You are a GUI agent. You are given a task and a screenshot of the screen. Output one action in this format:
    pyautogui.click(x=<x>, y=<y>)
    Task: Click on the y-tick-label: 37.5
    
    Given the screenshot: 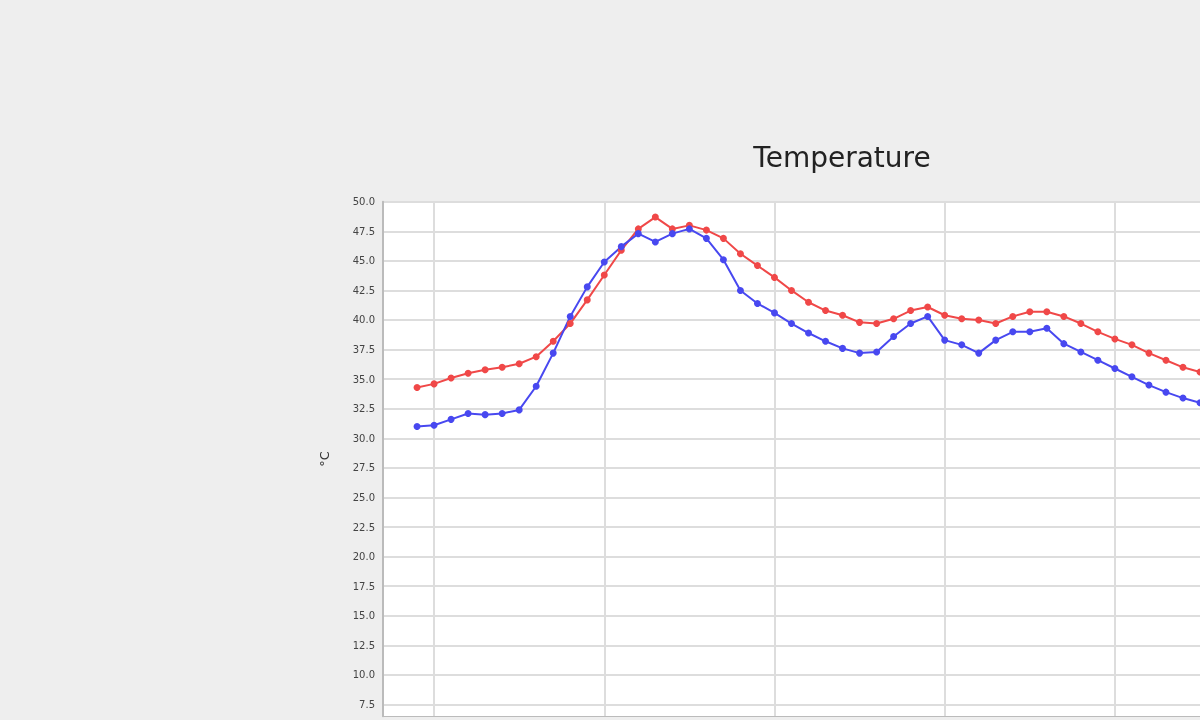 What is the action you would take?
    pyautogui.click(x=363, y=350)
    